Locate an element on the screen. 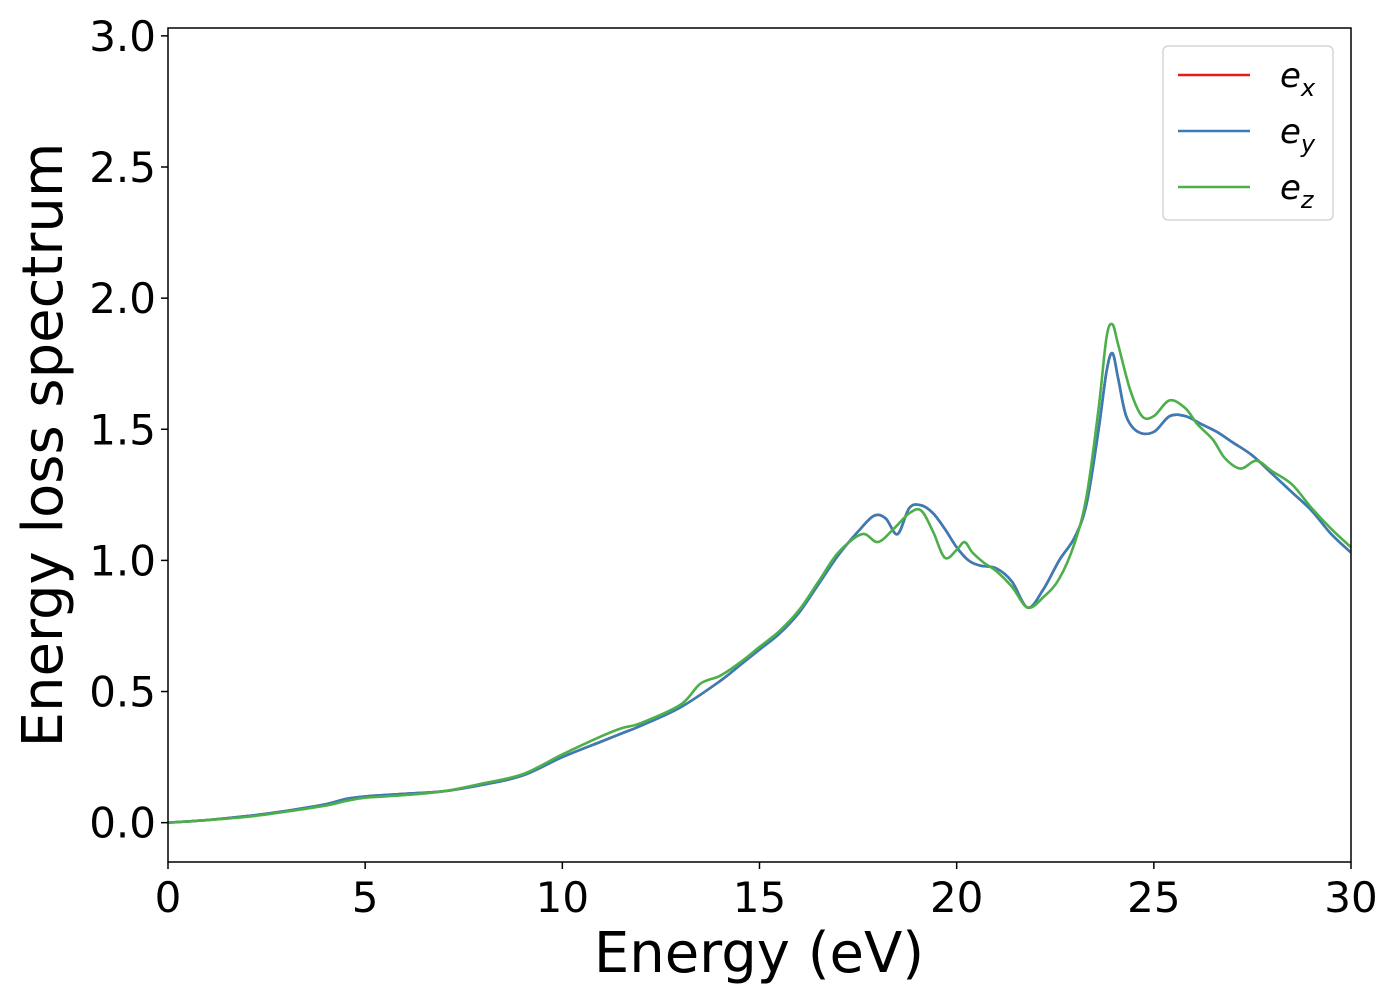 The height and width of the screenshot is (1000, 1400). x-tick-label: 30 is located at coordinates (1350, 897).